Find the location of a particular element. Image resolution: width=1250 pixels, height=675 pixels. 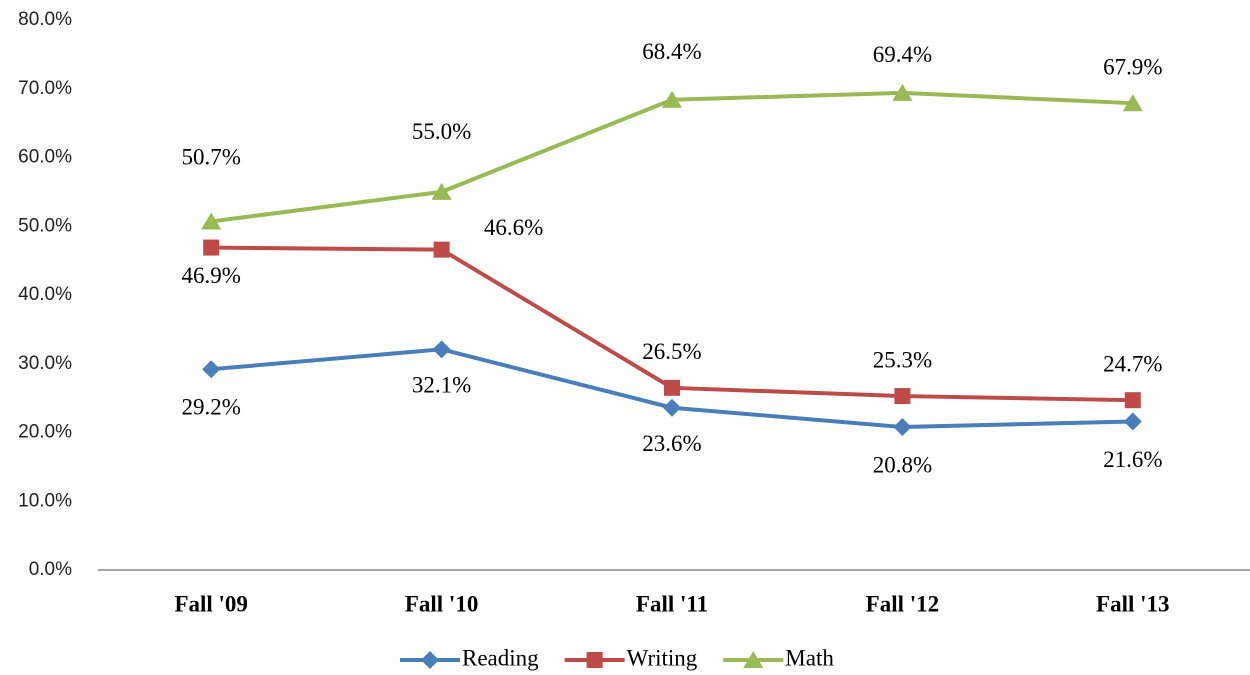

y-tick-label: 30.0% is located at coordinates (45, 363).